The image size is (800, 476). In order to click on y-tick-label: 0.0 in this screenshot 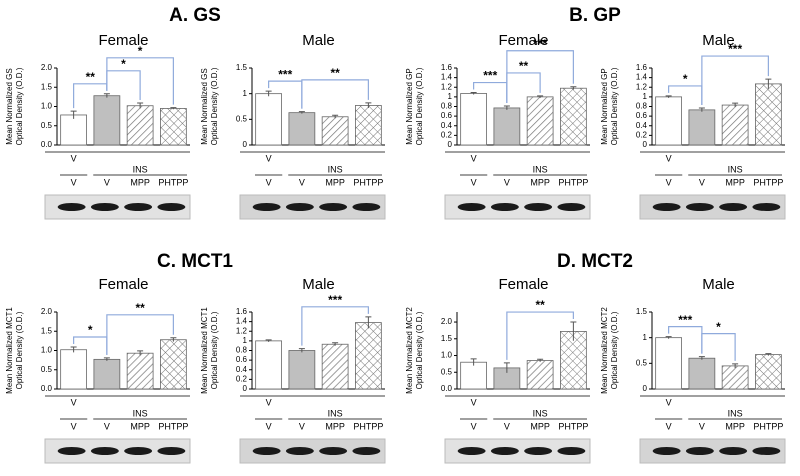, I will do `click(447, 388)`.